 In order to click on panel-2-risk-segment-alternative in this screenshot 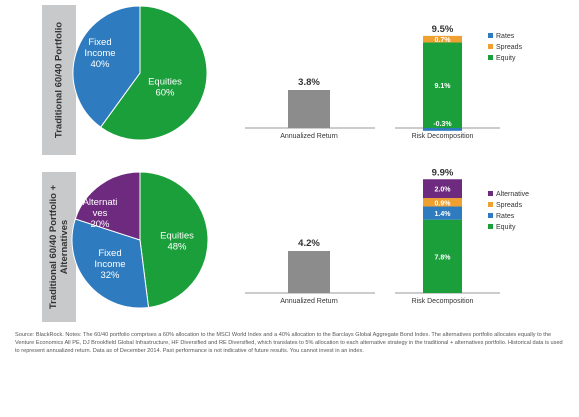, I will do `click(442, 189)`.